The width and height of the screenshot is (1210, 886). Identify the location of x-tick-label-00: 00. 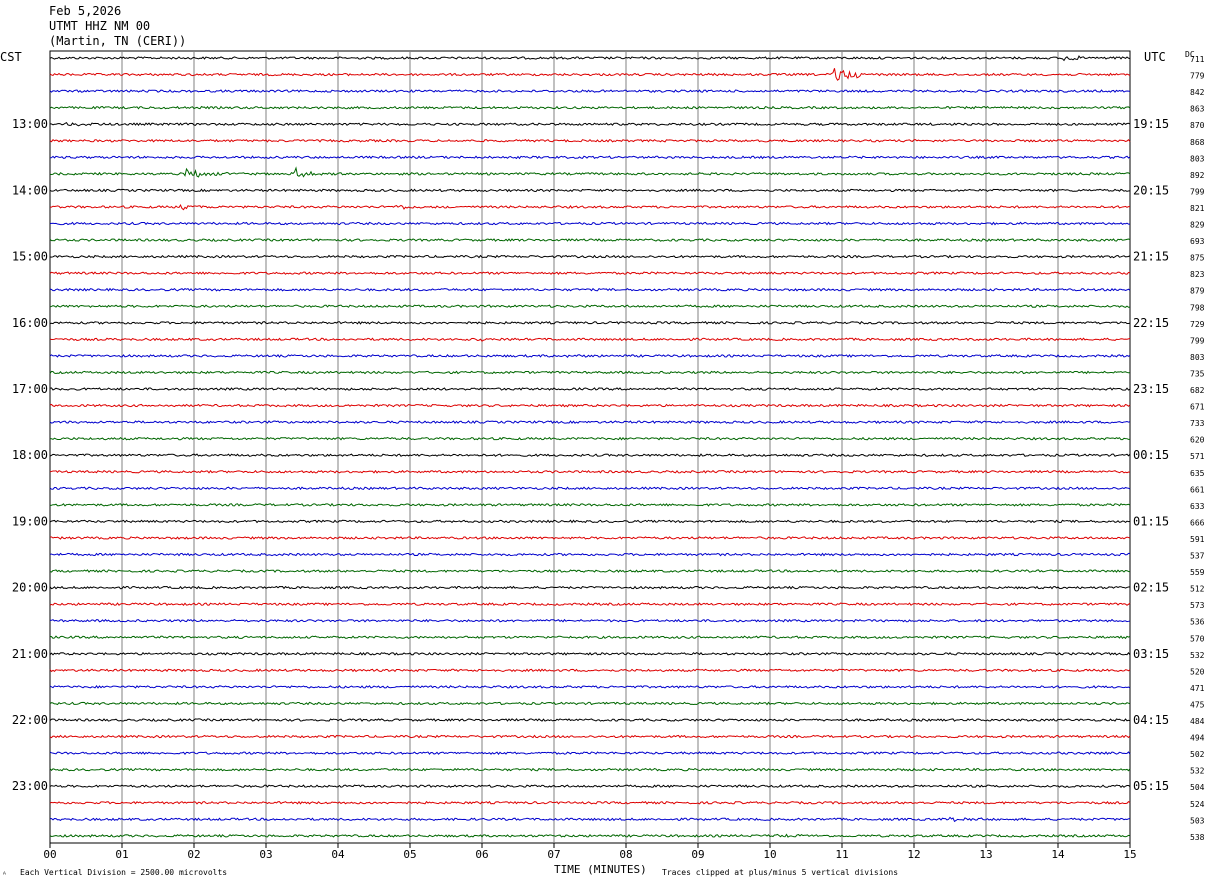
(49, 854).